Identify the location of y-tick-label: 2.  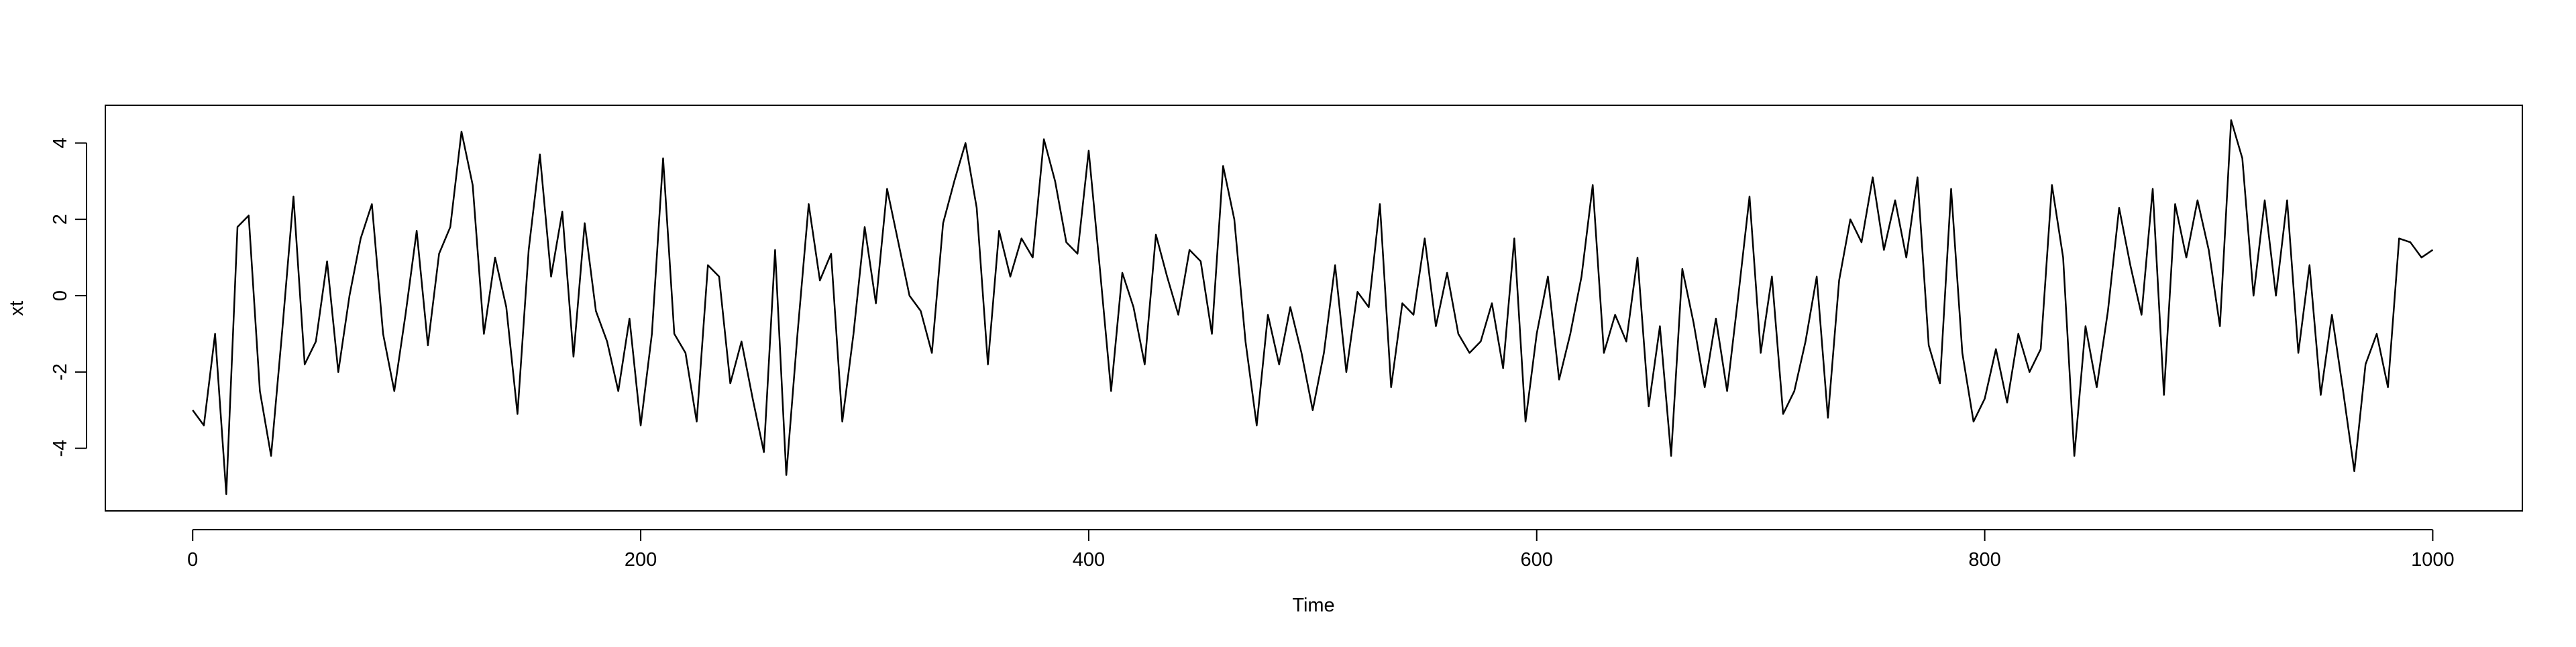
(60, 219).